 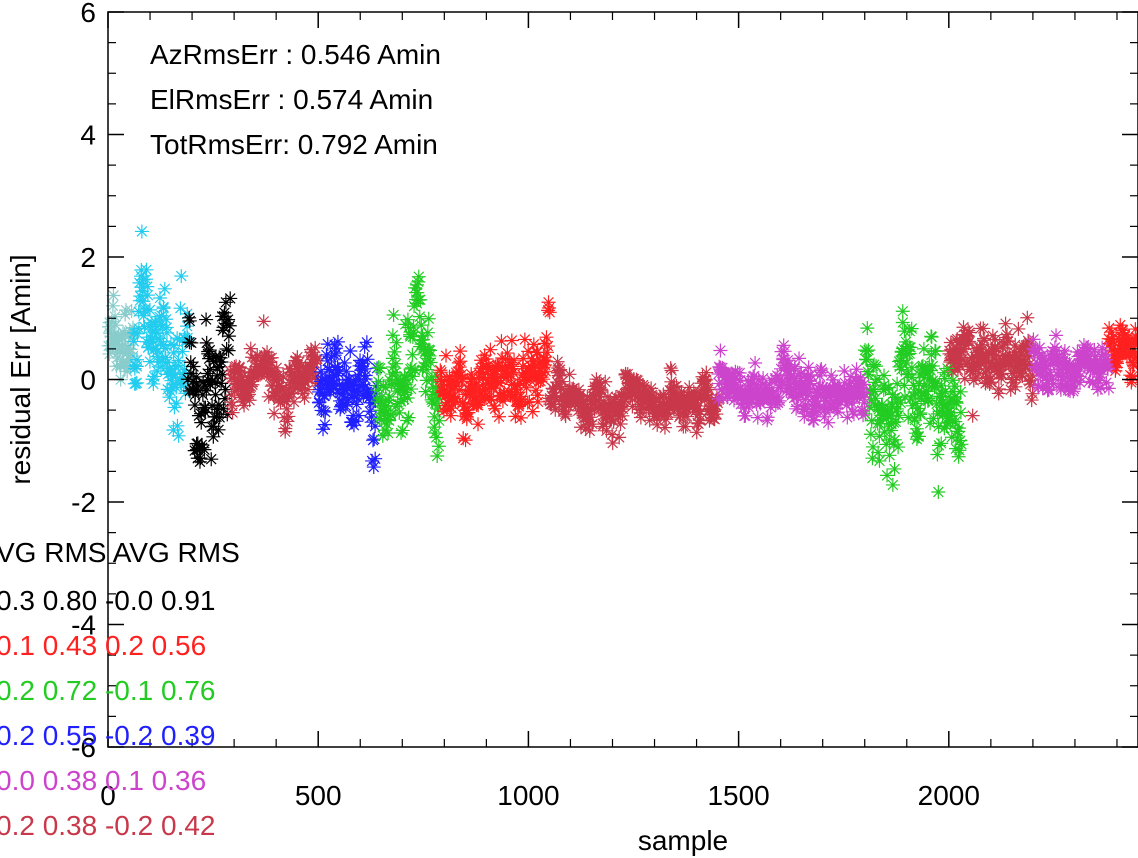 What do you see at coordinates (738, 795) in the screenshot?
I see `x-tick-label: 1500` at bounding box center [738, 795].